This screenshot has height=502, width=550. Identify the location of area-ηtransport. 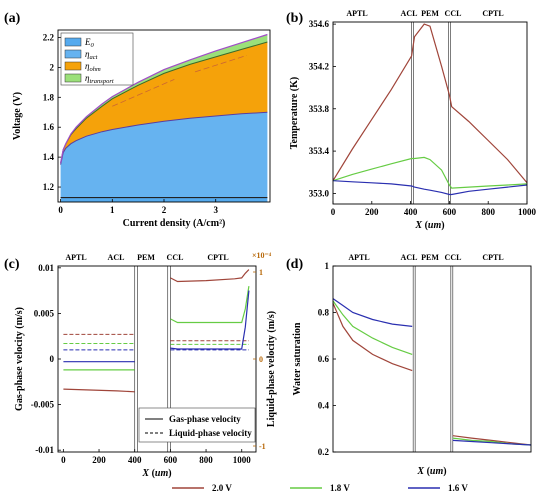
(164, 99).